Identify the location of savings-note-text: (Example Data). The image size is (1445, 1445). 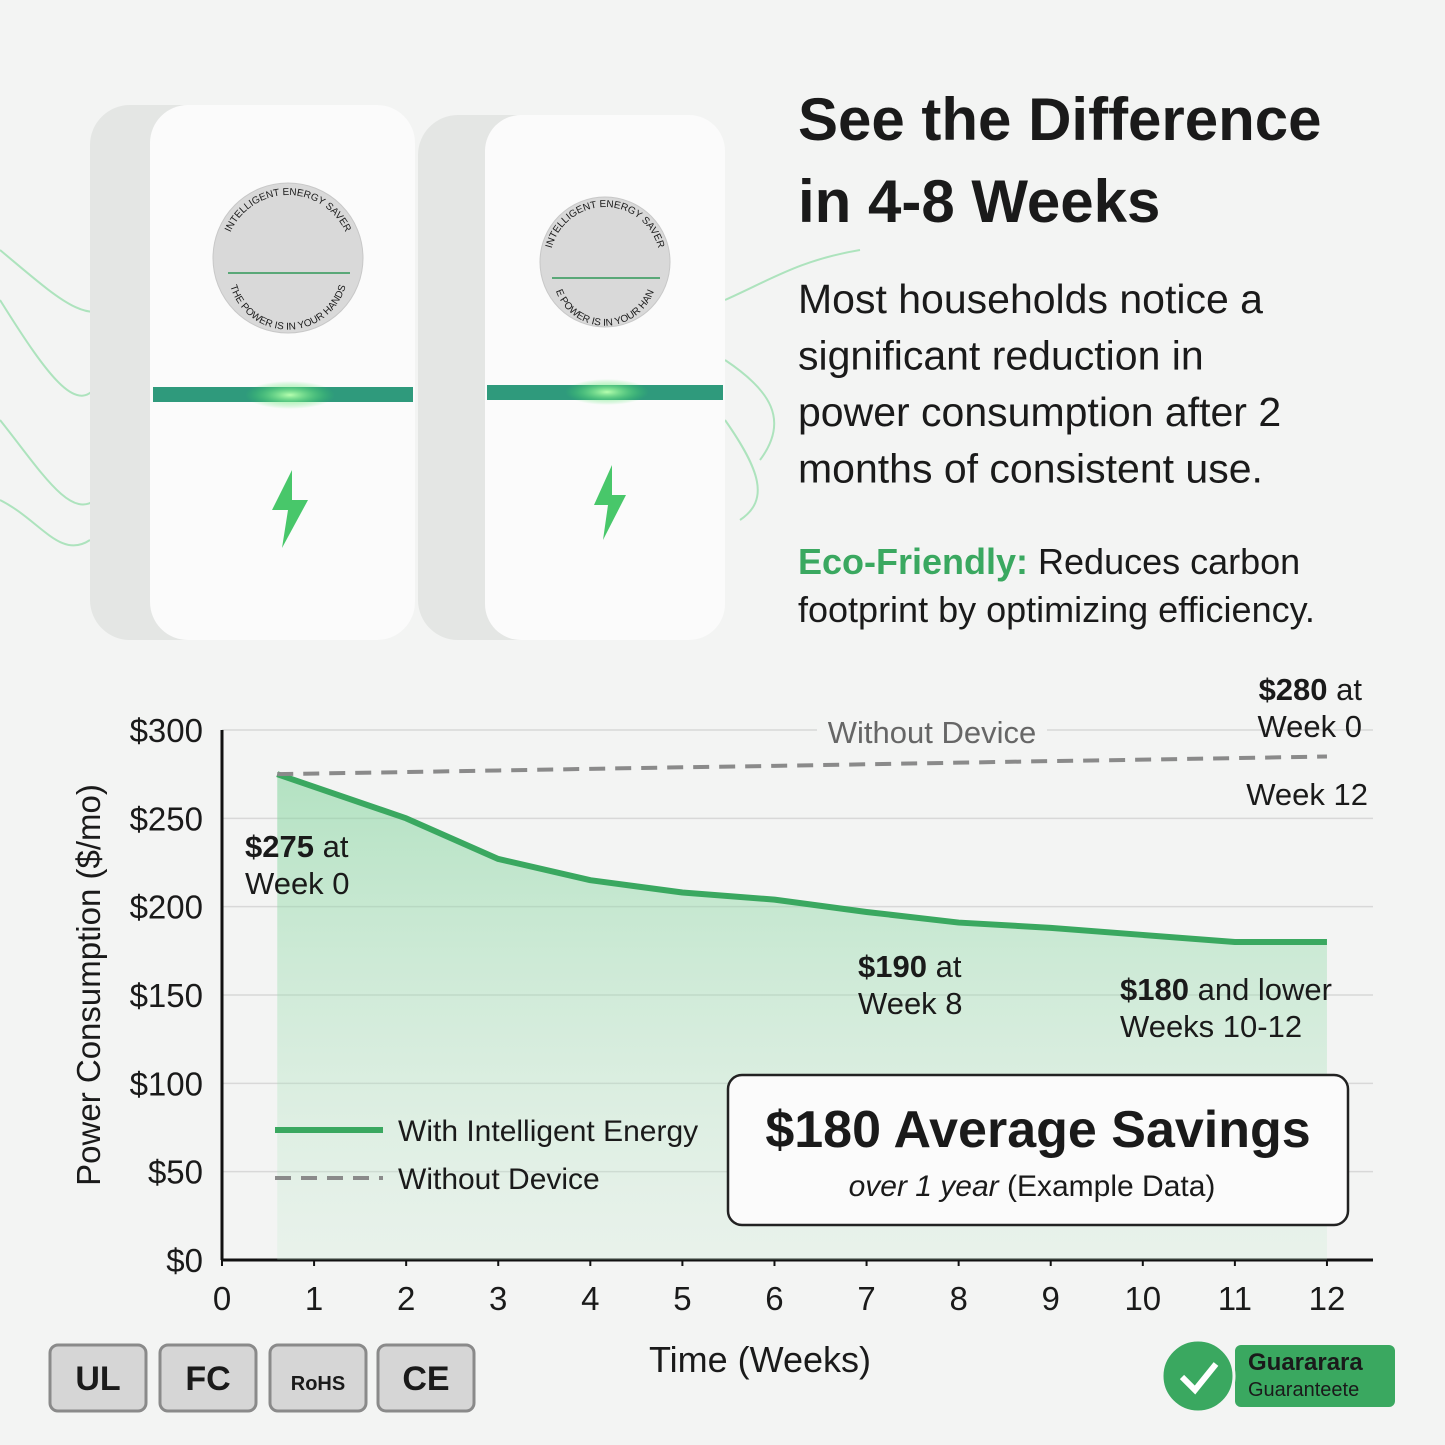
(1107, 1186).